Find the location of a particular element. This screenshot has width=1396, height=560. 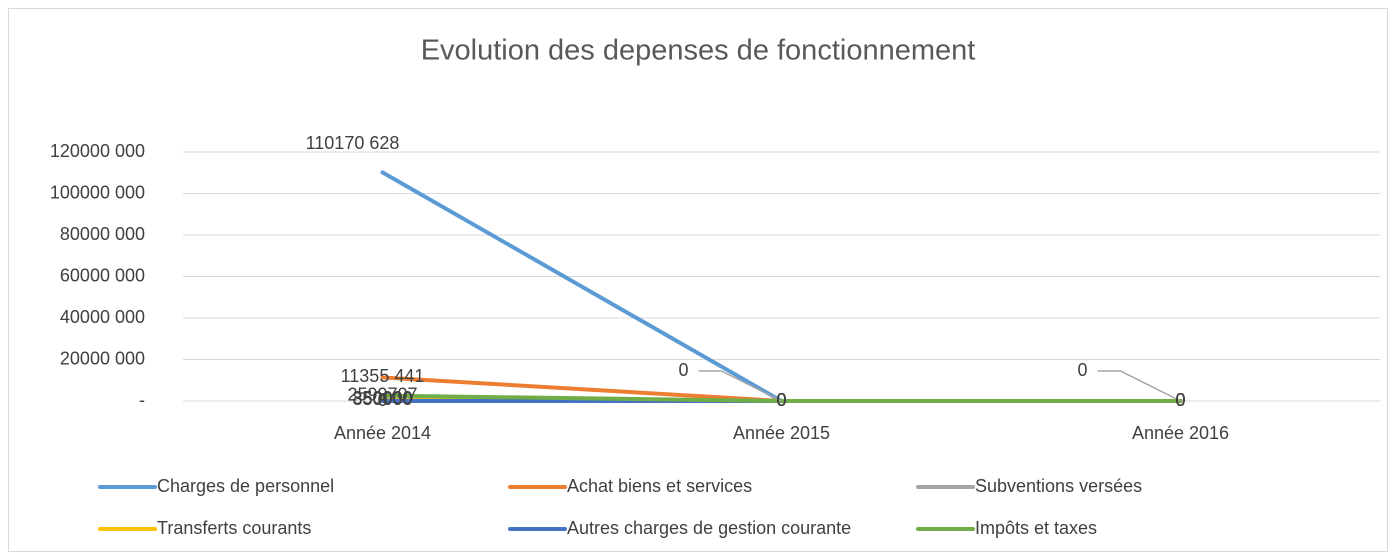

y-tick-label: 80000 000 is located at coordinates (102, 234).